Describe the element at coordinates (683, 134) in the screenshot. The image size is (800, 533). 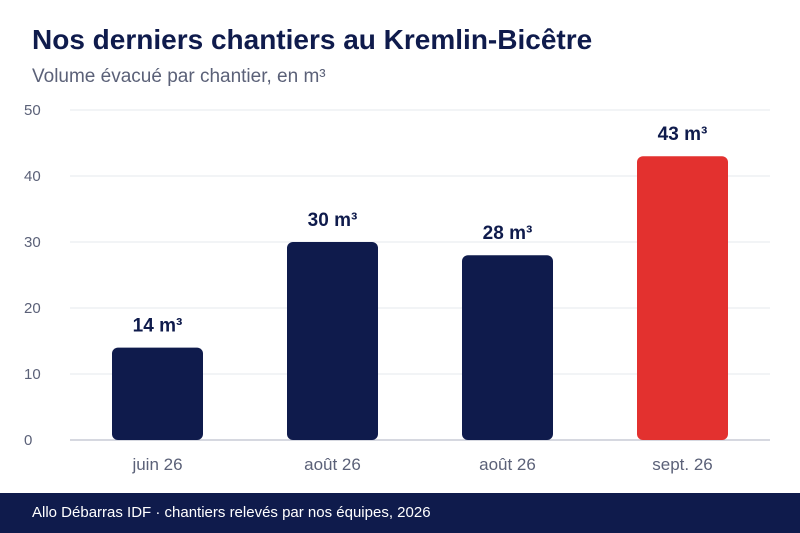
I see `bar-data-label: 43 m³` at that location.